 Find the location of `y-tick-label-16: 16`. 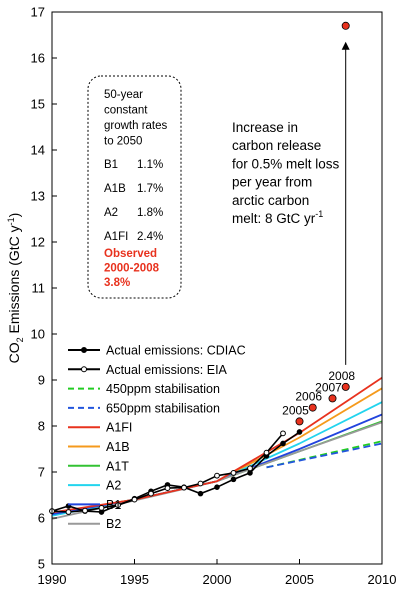

y-tick-label-16: 16 is located at coordinates (38, 58).